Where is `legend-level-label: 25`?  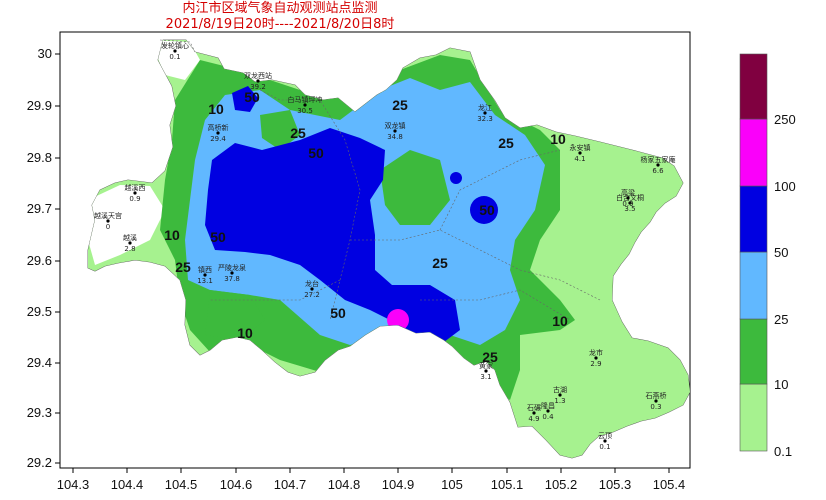
legend-level-label: 25 is located at coordinates (781, 319).